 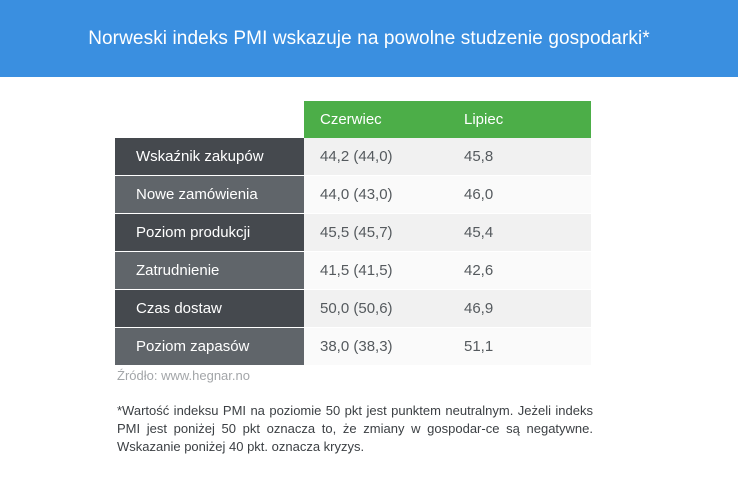 What do you see at coordinates (376, 119) in the screenshot?
I see `column-header-czerwiec: Czerwiec` at bounding box center [376, 119].